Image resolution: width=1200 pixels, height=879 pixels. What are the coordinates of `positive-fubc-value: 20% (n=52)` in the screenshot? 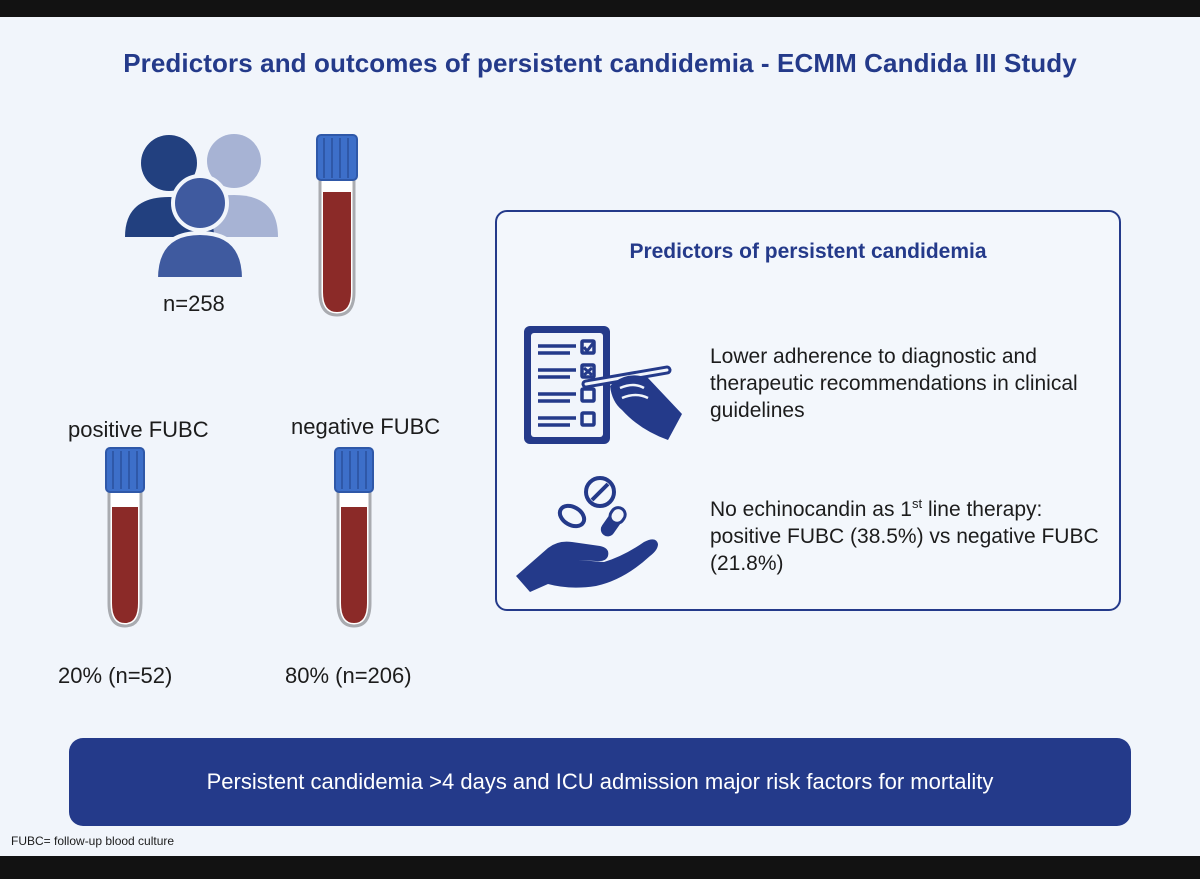 It's located at (115, 675).